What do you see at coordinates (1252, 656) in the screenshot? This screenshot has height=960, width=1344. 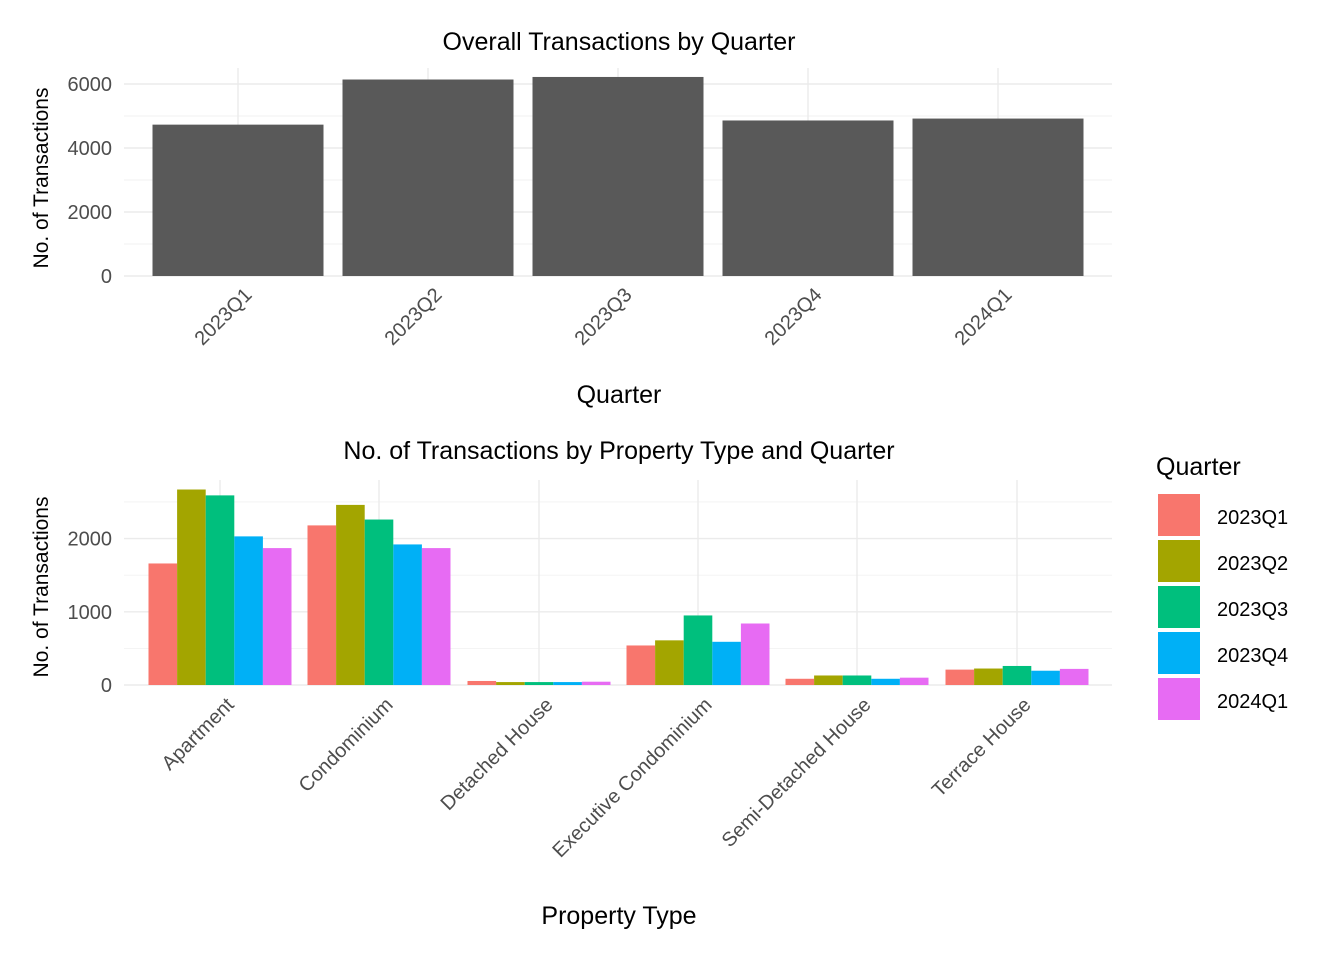 I see `legend-label-2023Q4: 2023Q4` at bounding box center [1252, 656].